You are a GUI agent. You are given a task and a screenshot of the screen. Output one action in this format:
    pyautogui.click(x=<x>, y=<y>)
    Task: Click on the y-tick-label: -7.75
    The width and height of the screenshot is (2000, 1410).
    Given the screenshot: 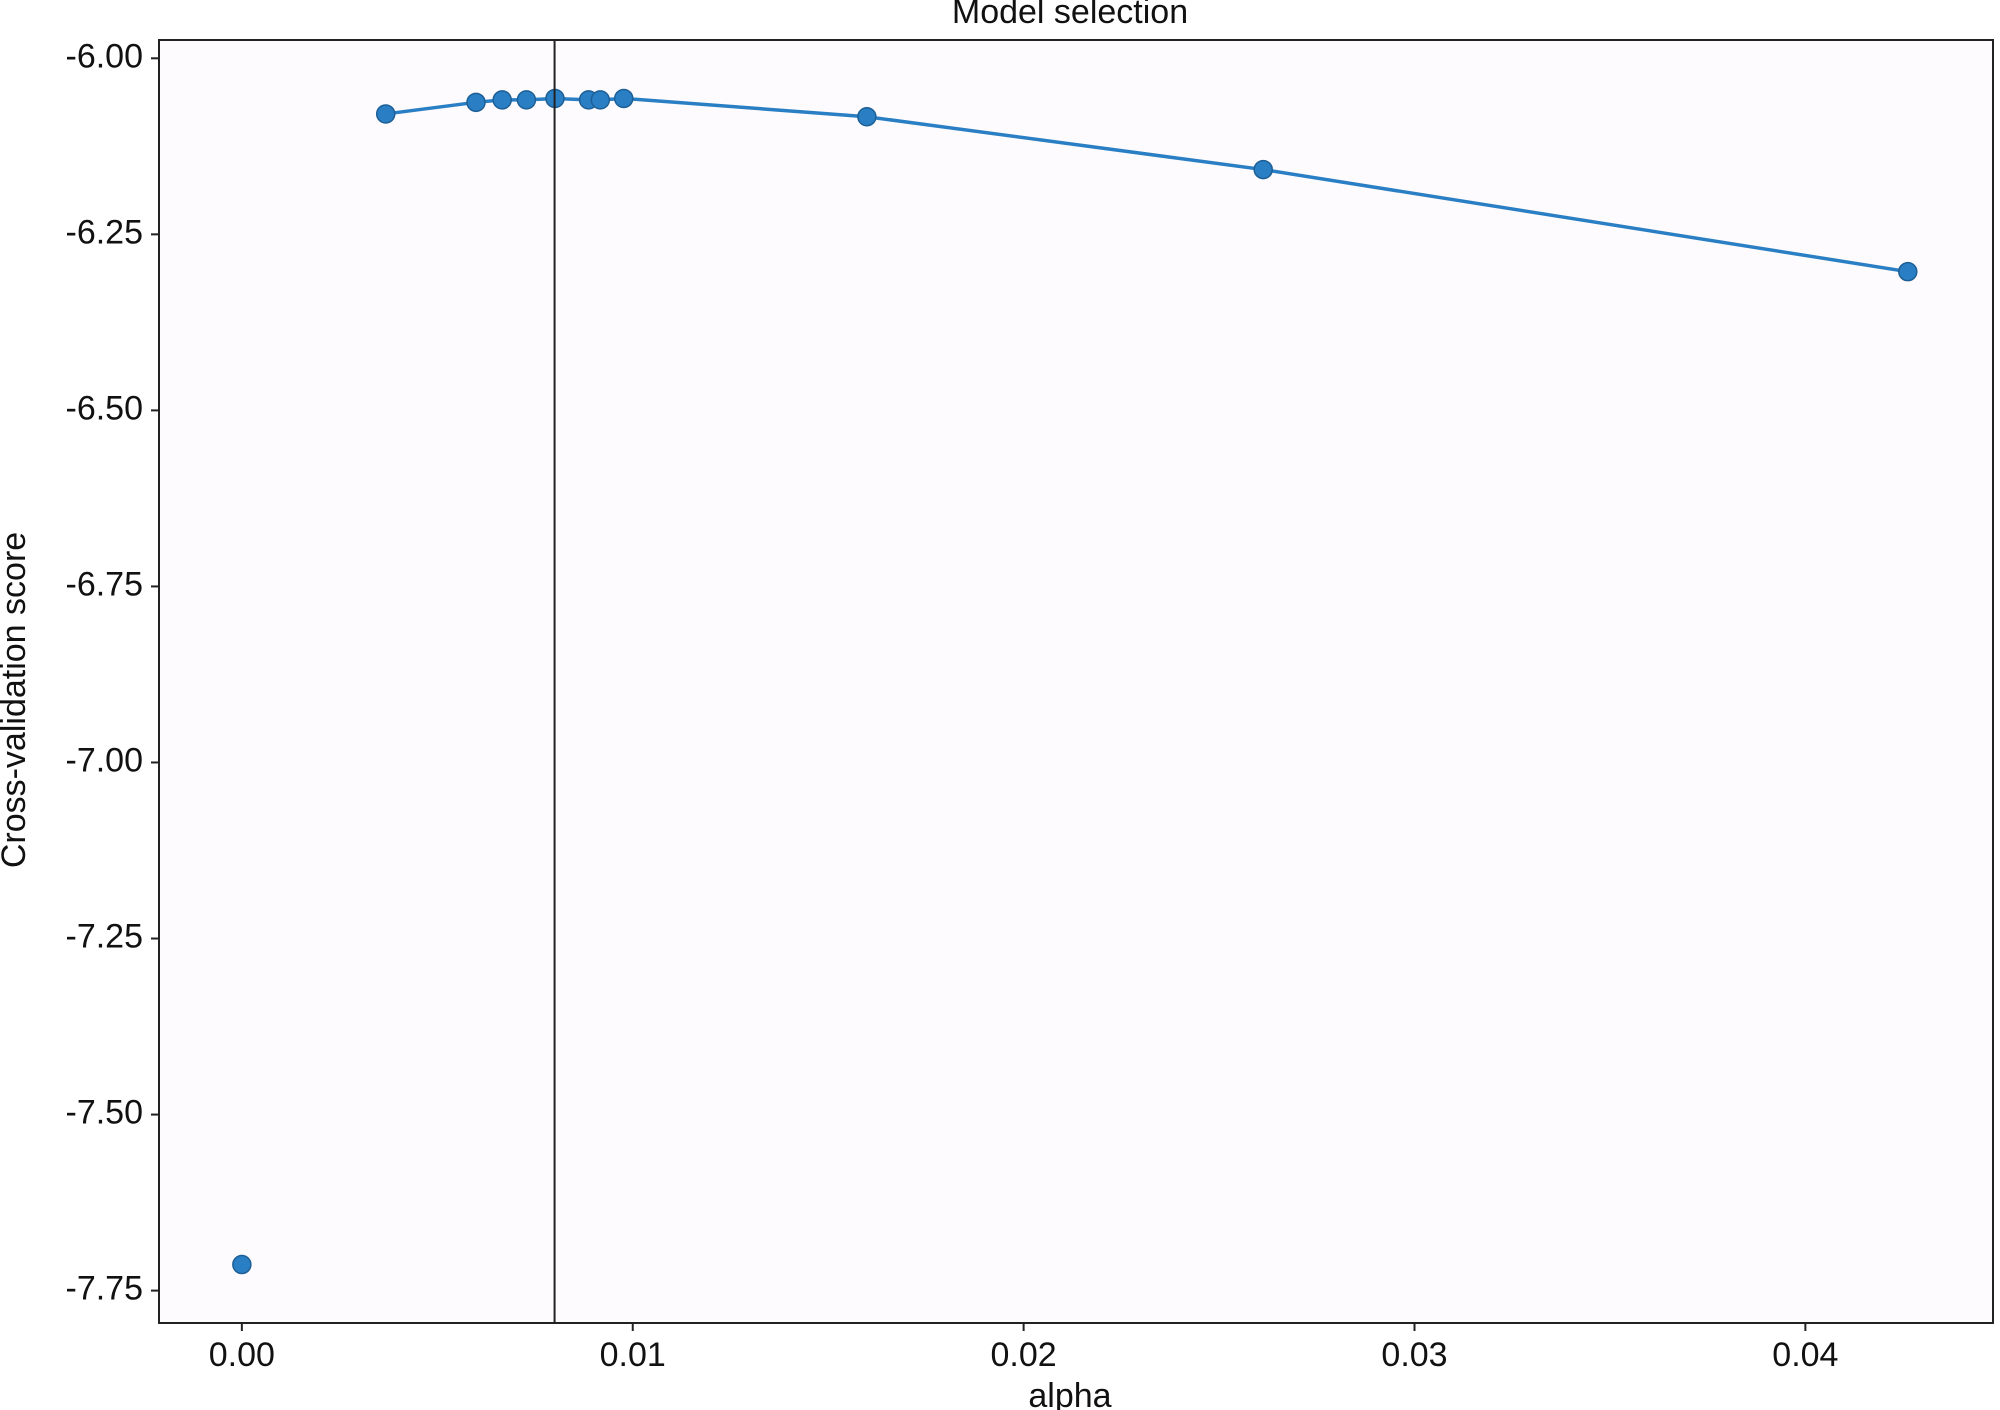 What is the action you would take?
    pyautogui.click(x=105, y=1289)
    